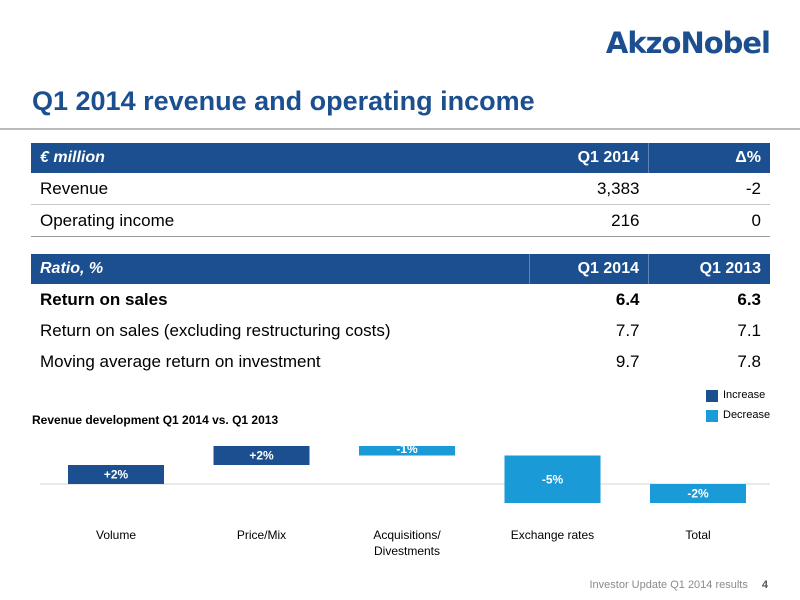 The image size is (800, 600). What do you see at coordinates (280, 269) in the screenshot?
I see `header-label: Ratio, %` at bounding box center [280, 269].